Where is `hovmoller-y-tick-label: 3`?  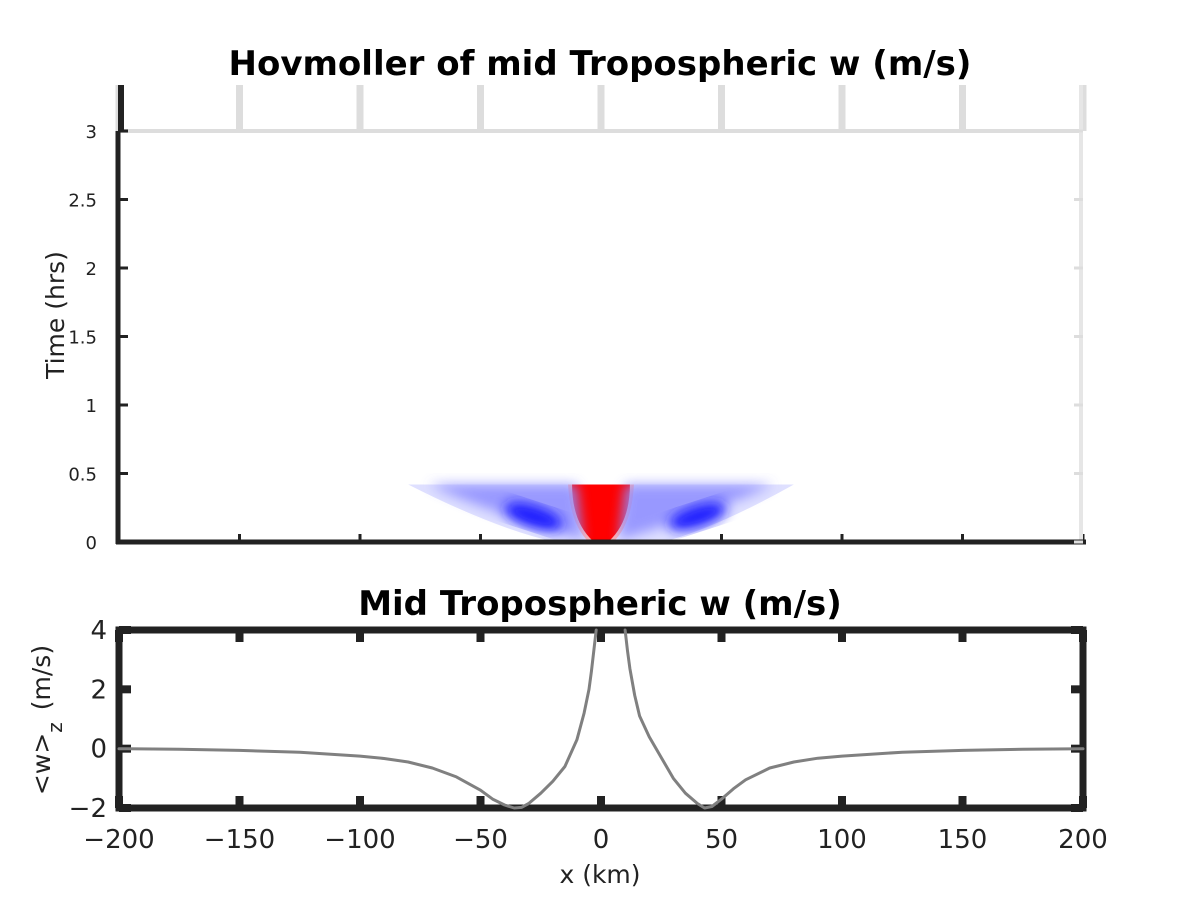 hovmoller-y-tick-label: 3 is located at coordinates (91, 132).